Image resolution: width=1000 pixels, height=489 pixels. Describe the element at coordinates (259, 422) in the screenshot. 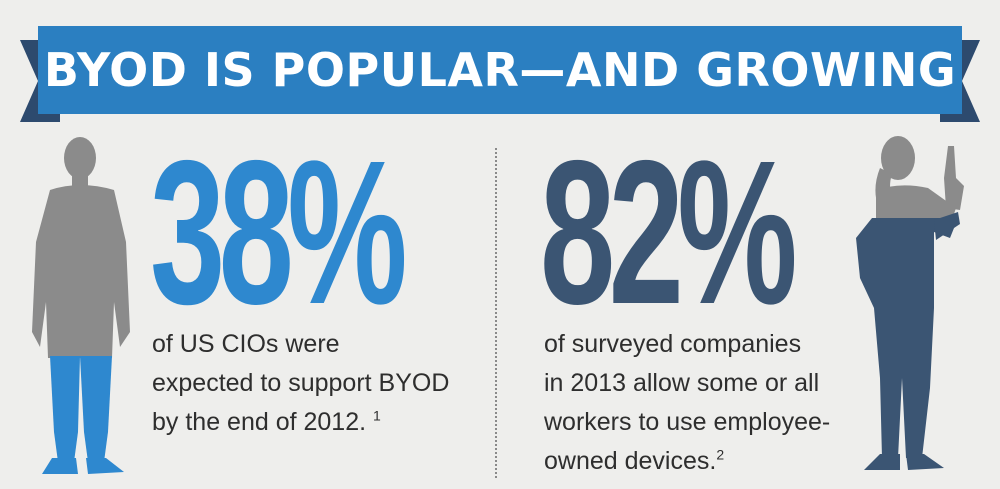

I see `left-desc-line-3-text: by the end of 2012.` at that location.